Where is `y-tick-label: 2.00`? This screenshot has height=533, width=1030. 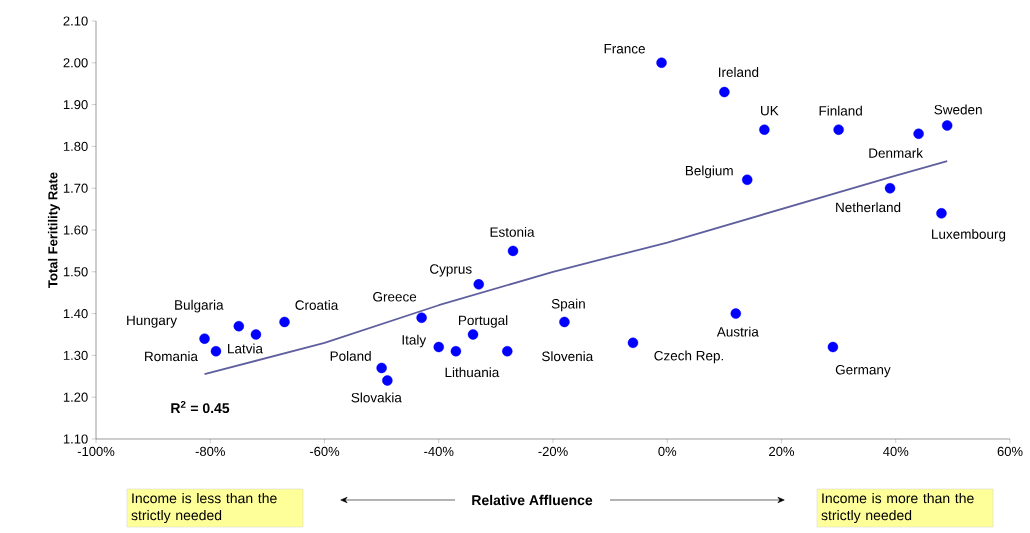
y-tick-label: 2.00 is located at coordinates (75, 63).